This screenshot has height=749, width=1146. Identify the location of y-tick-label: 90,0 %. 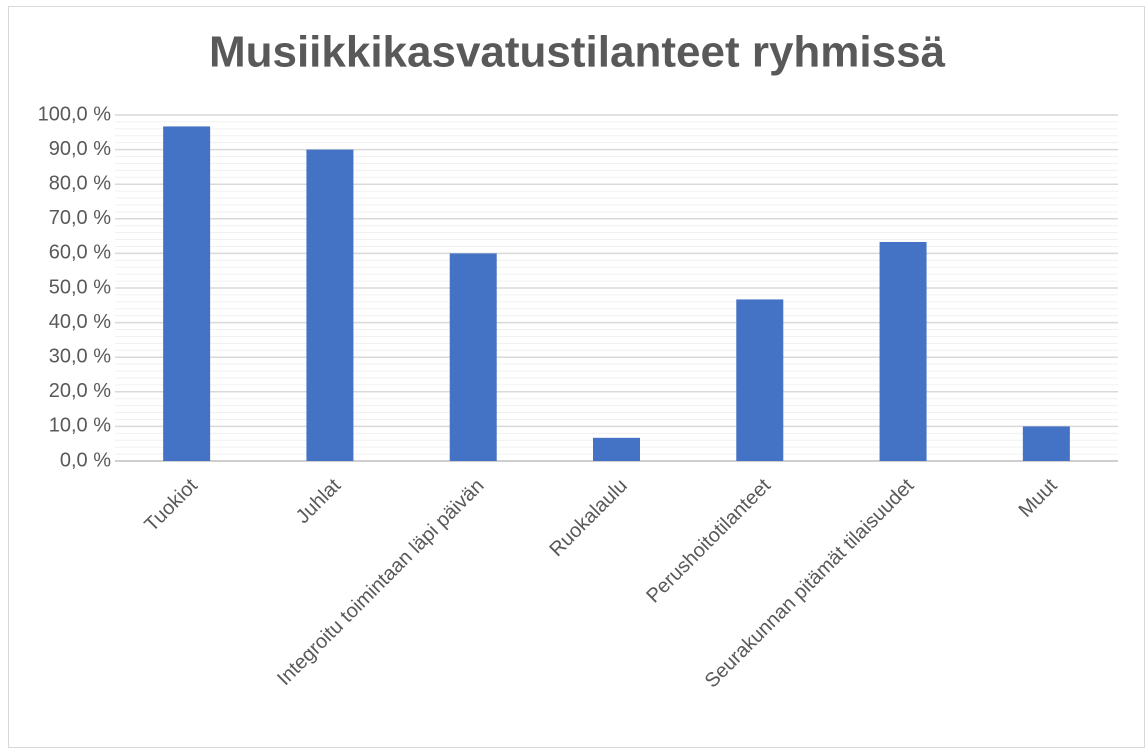
(80, 149).